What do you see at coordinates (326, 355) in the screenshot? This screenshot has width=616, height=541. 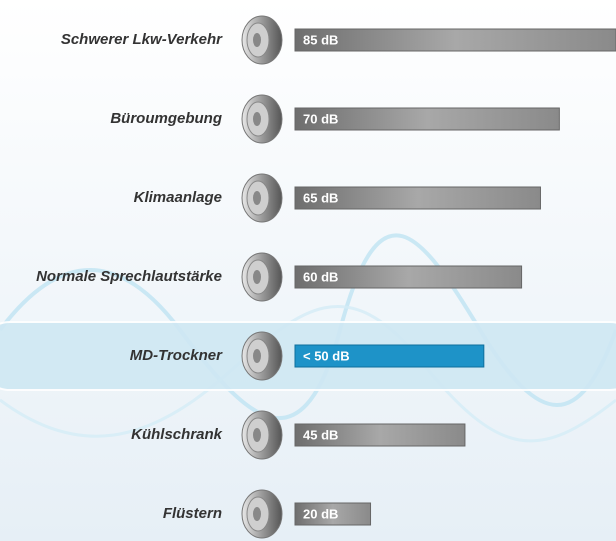 I see `value-label: < 50 dB` at bounding box center [326, 355].